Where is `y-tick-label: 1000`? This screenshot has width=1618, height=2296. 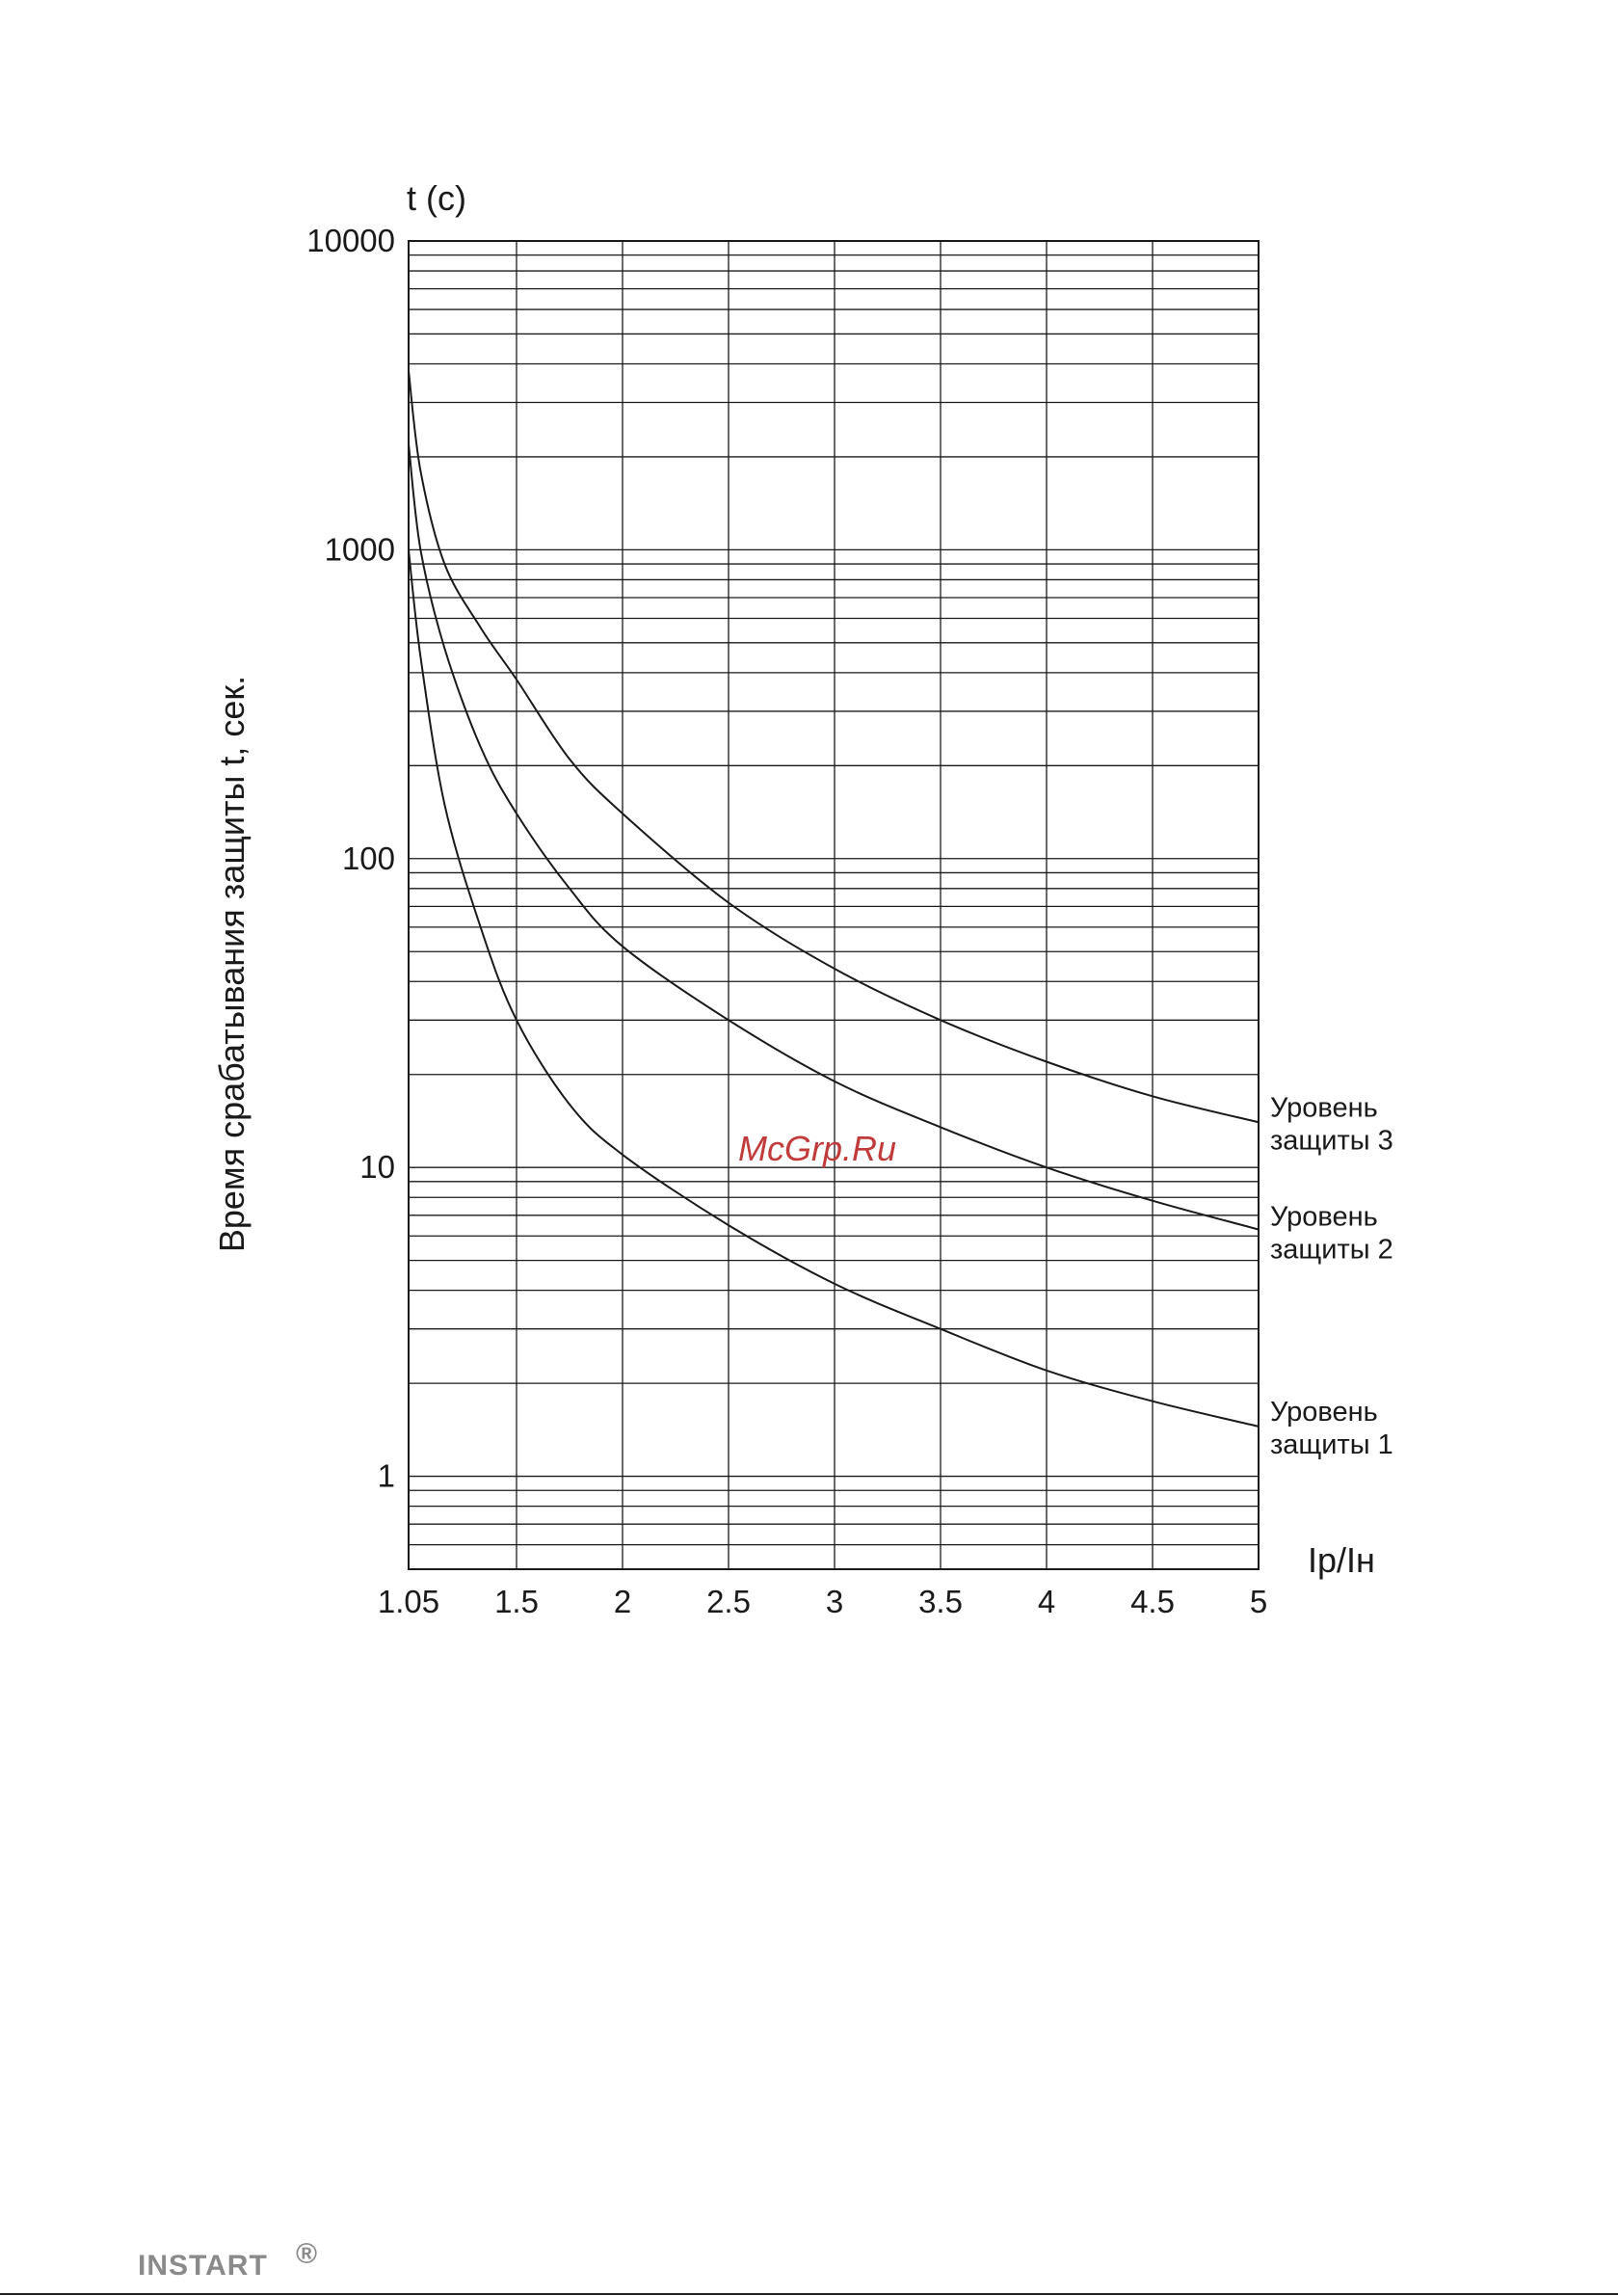 y-tick-label: 1000 is located at coordinates (360, 549).